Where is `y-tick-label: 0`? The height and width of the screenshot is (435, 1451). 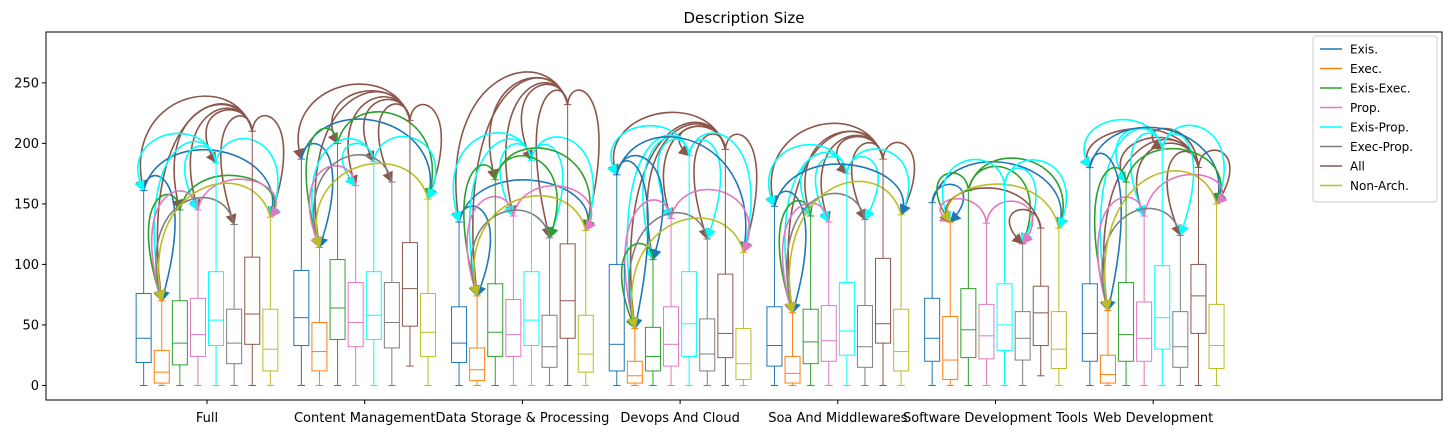 y-tick-label: 0 is located at coordinates (35, 386).